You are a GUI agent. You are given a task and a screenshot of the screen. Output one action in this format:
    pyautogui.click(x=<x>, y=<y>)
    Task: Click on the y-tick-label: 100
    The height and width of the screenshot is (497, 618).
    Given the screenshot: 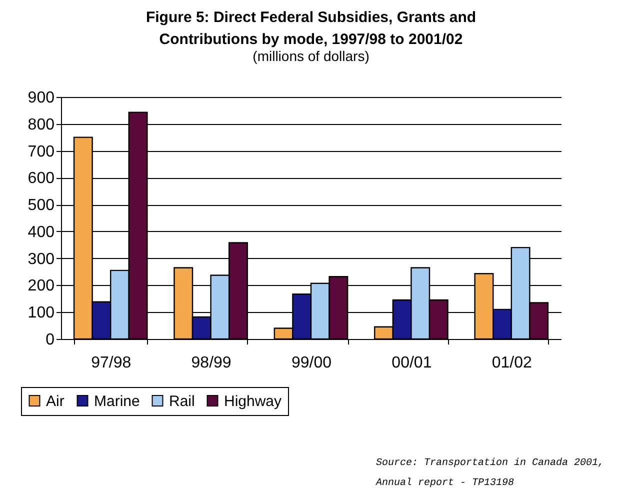 What is the action you would take?
    pyautogui.click(x=41, y=313)
    